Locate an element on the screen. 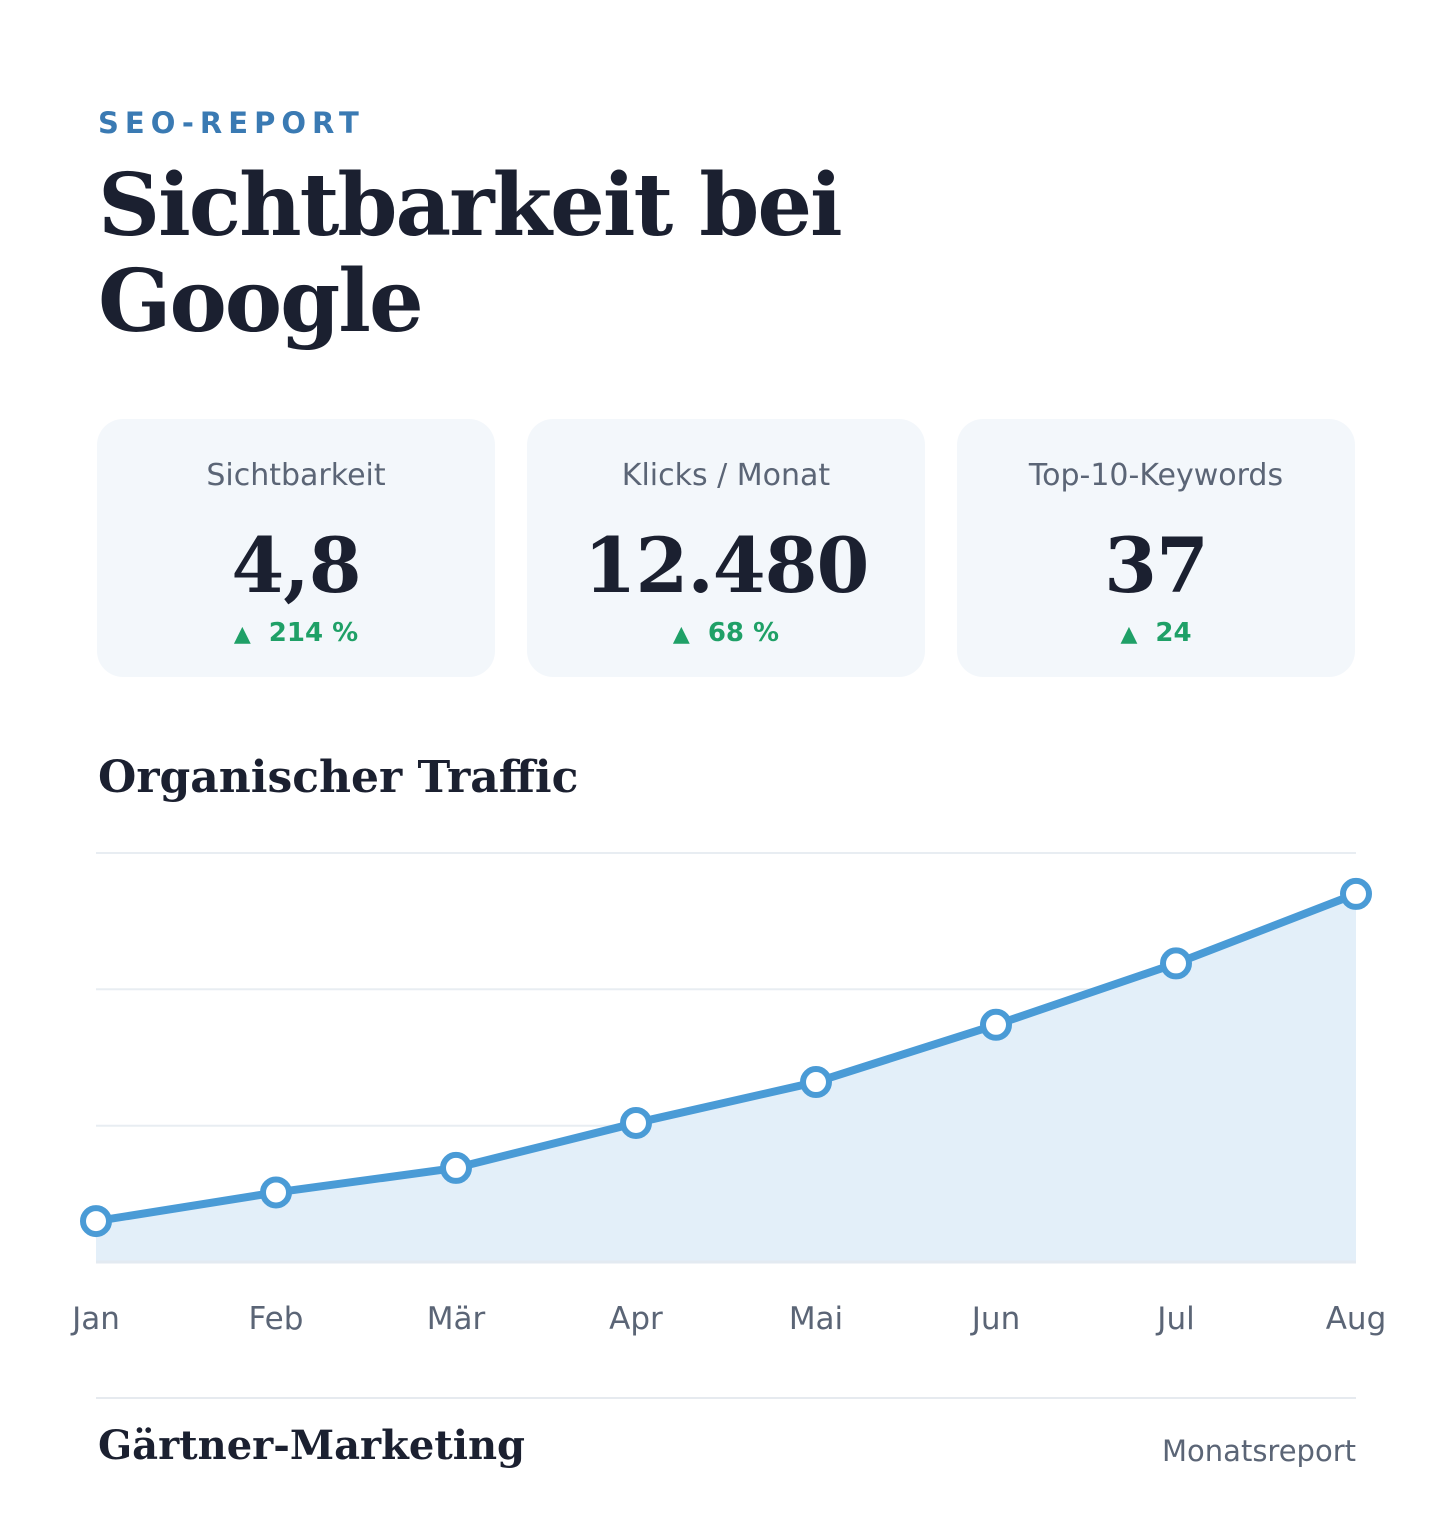  kpi-delta: ▲ 214 % is located at coordinates (296, 633).